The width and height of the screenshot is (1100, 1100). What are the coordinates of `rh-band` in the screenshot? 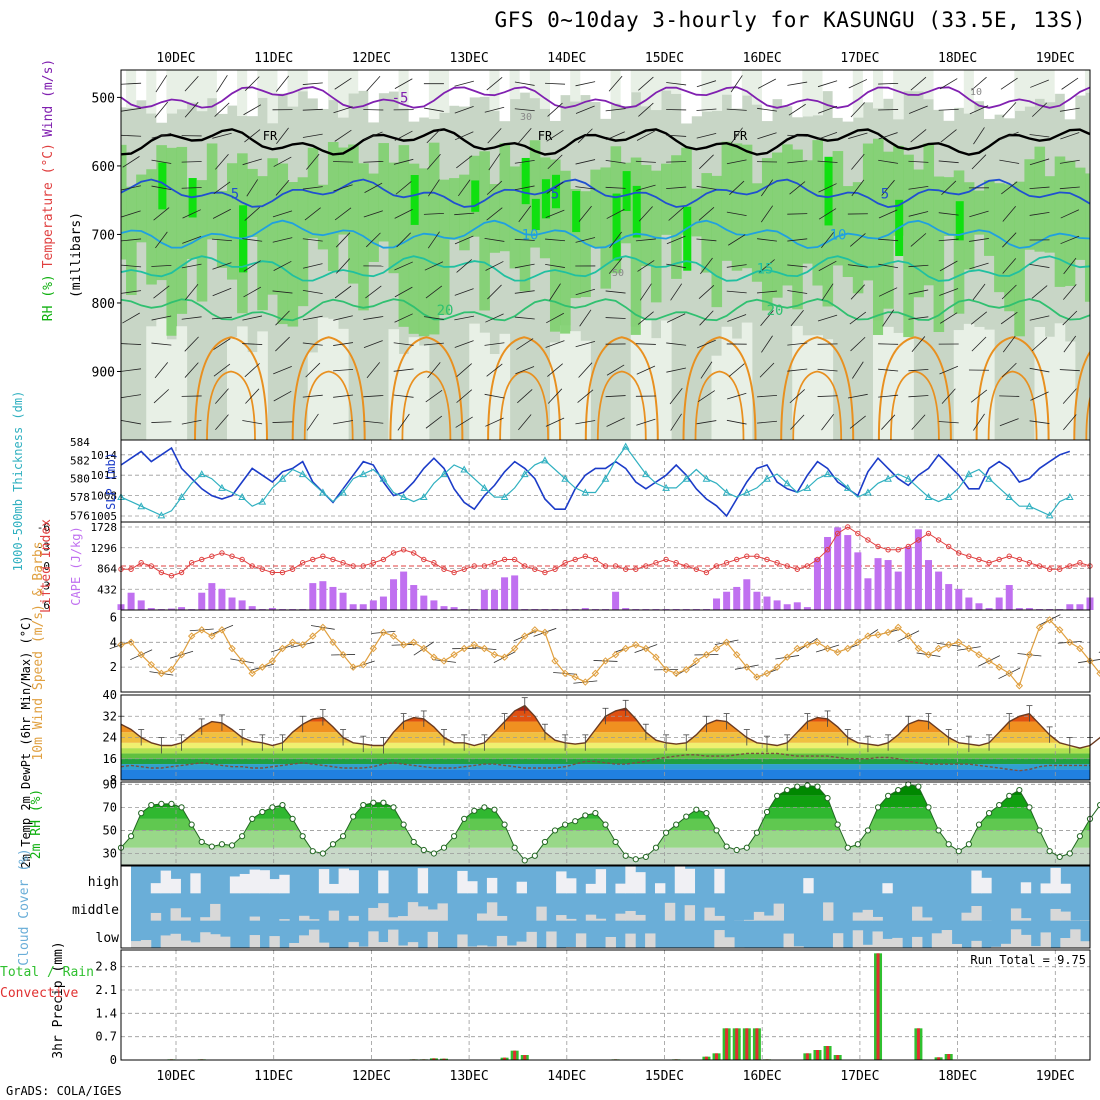 It's located at (605, 801).